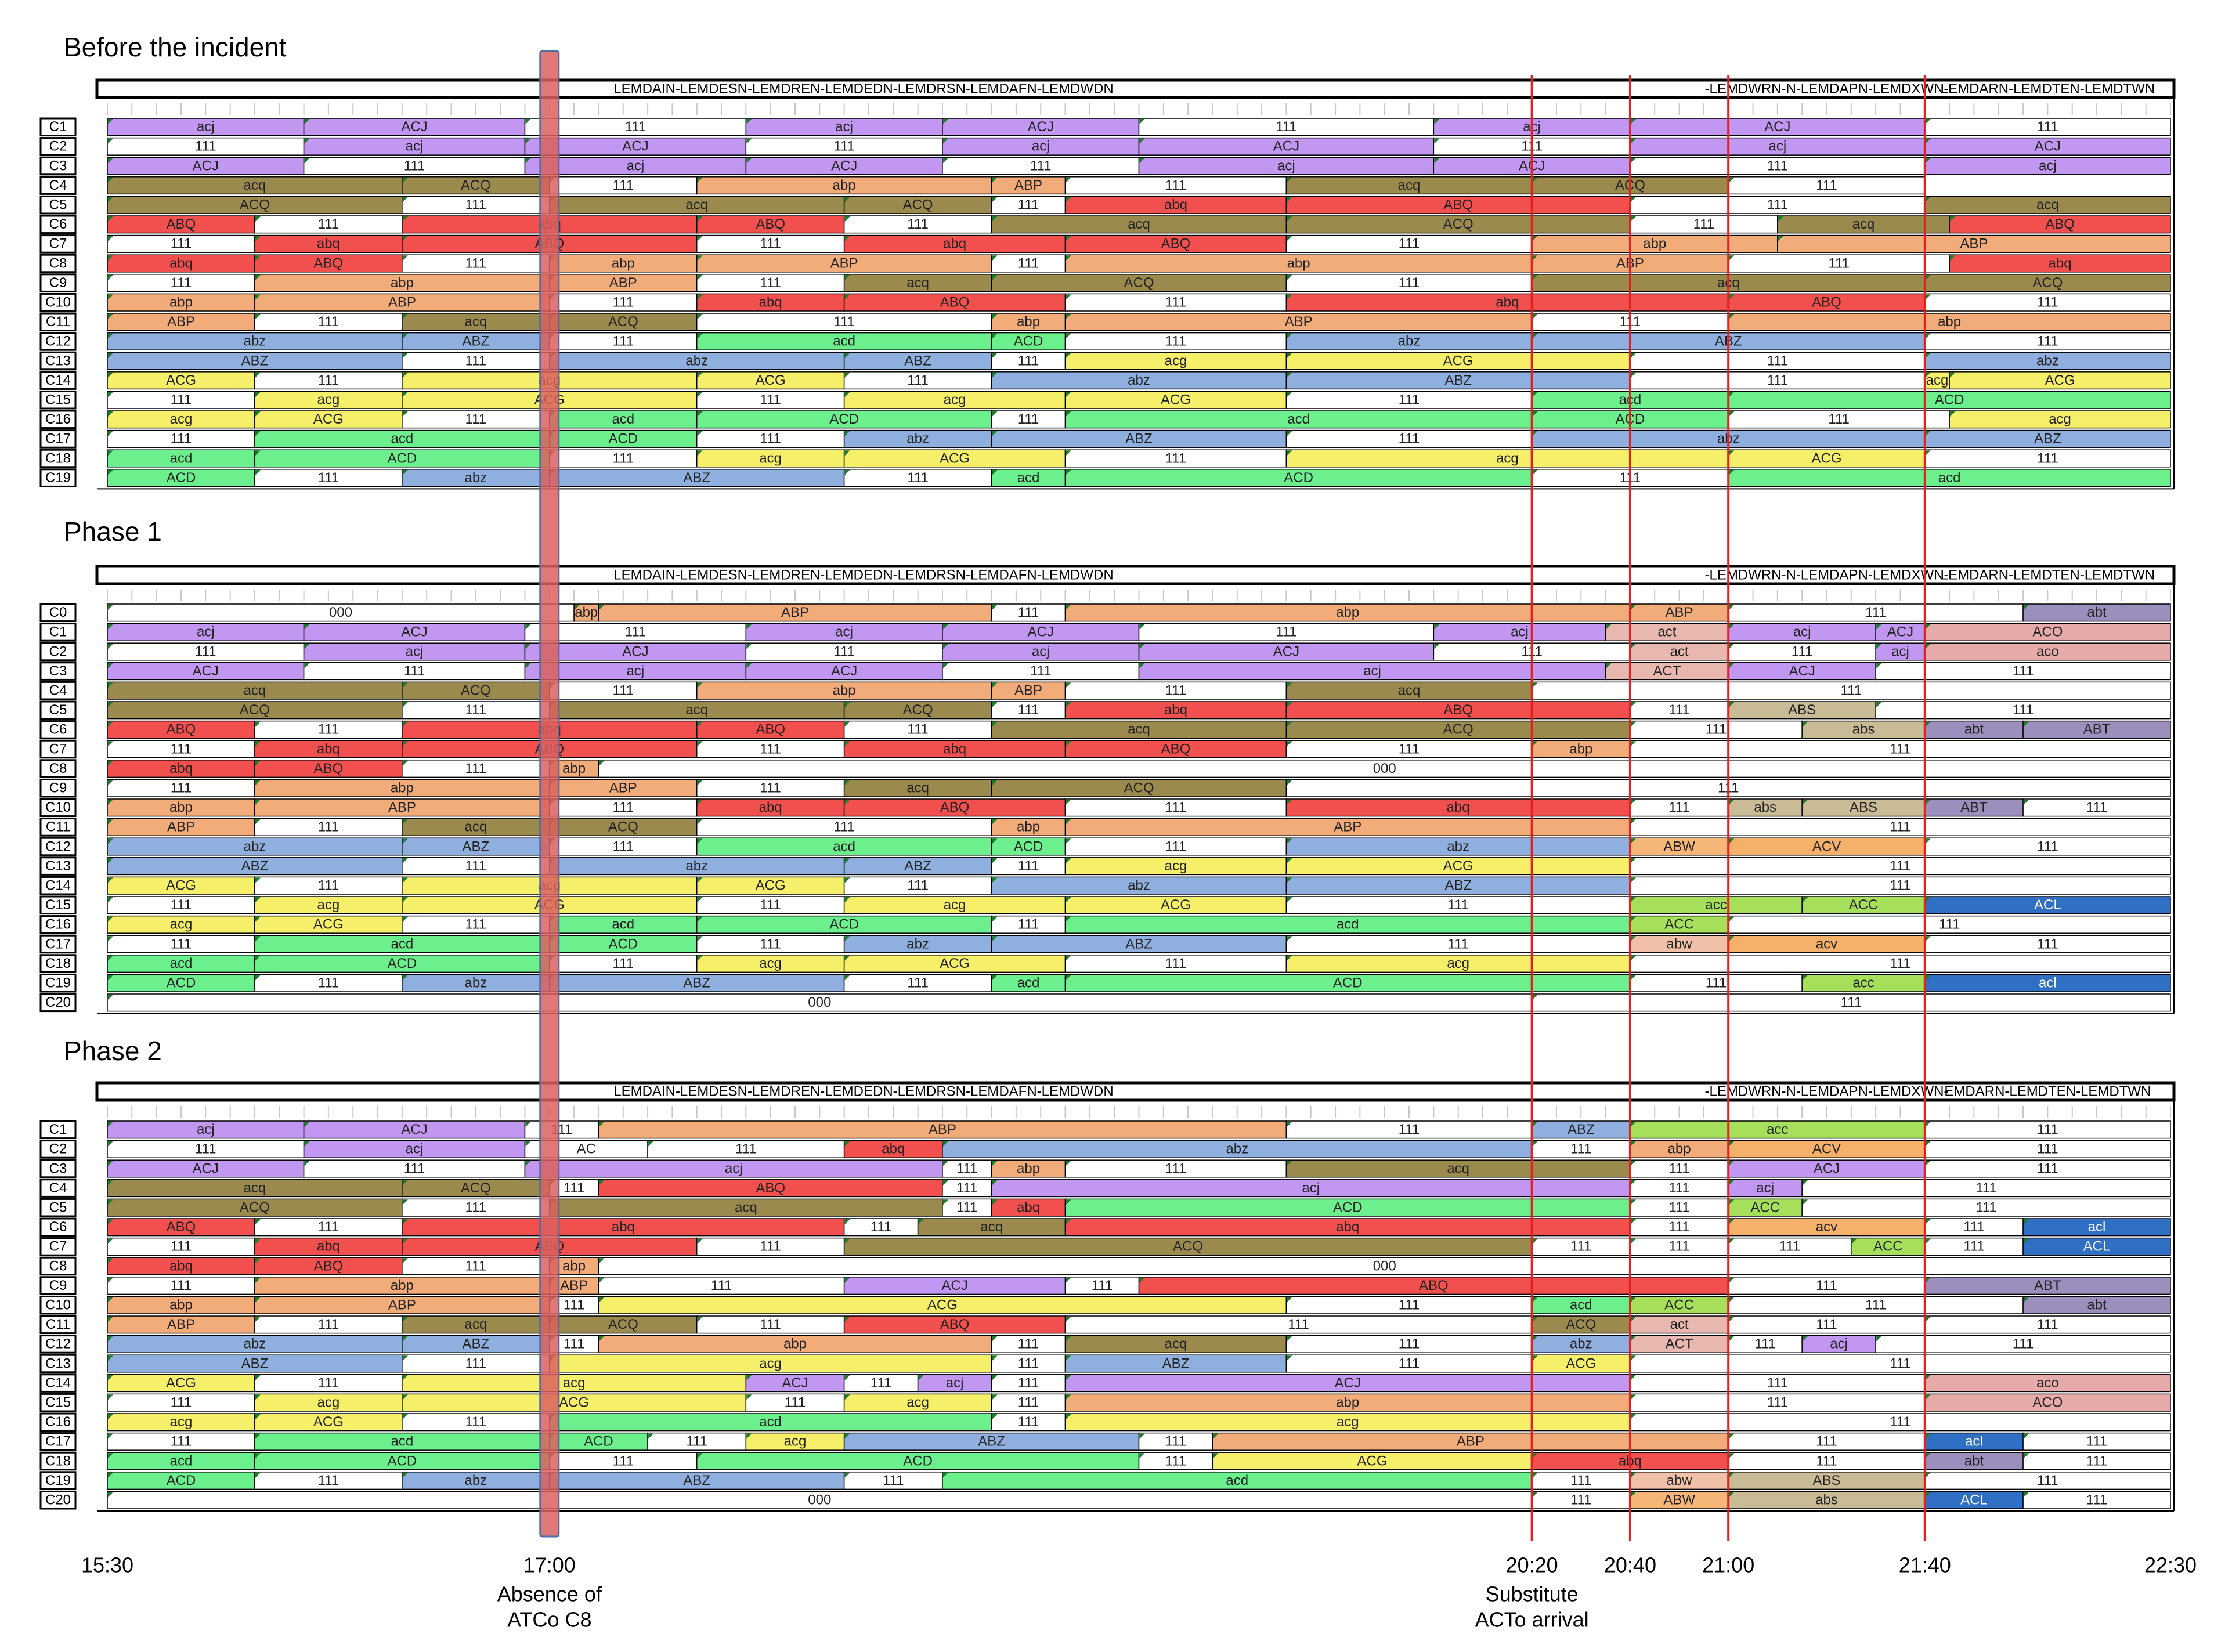 The width and height of the screenshot is (2214, 1652). Describe the element at coordinates (1105, 1003) in the screenshot. I see `roster-row: C20 000 111` at that location.